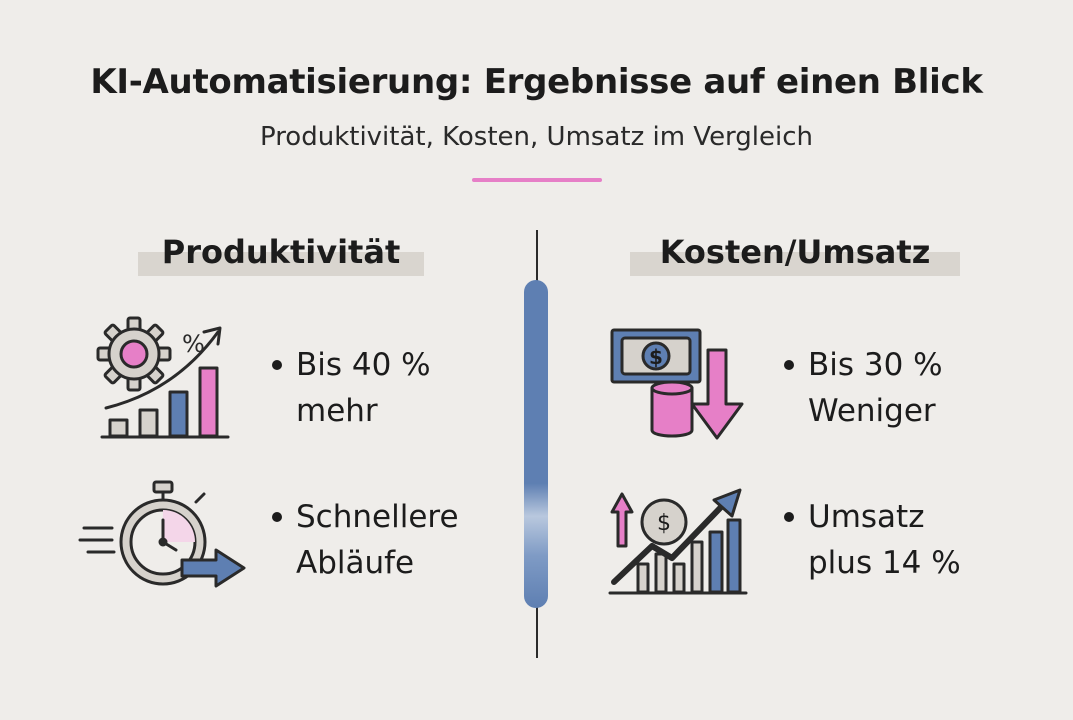  Describe the element at coordinates (281, 264) in the screenshot. I see `left-heading-highlight` at that location.